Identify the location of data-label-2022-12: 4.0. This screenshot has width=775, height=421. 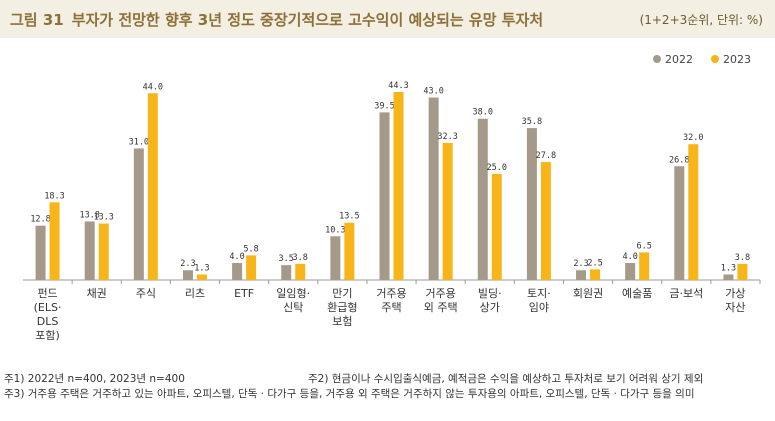
(629, 257).